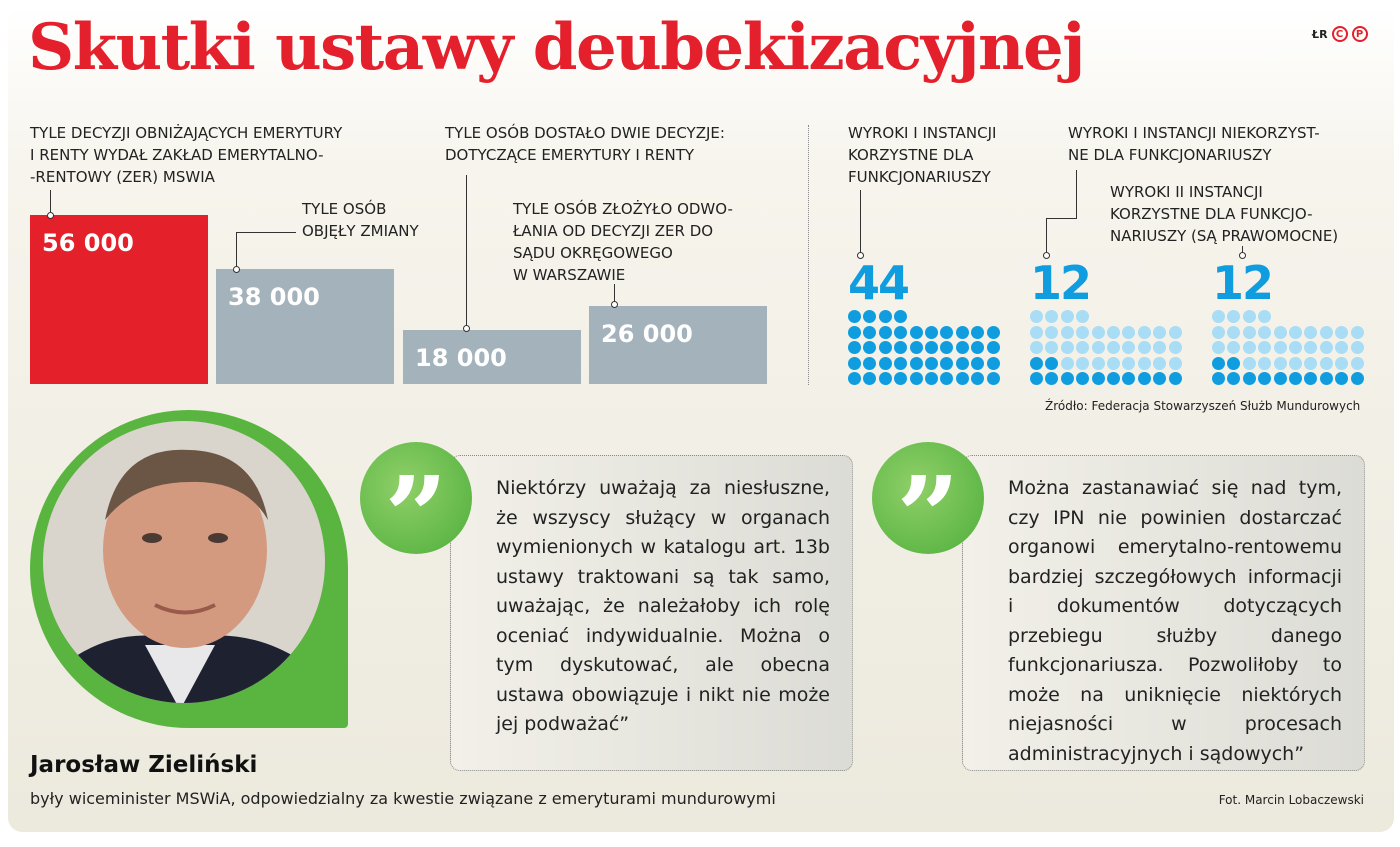  What do you see at coordinates (1243, 283) in the screenshot?
I see `dot-count-3: 12` at bounding box center [1243, 283].